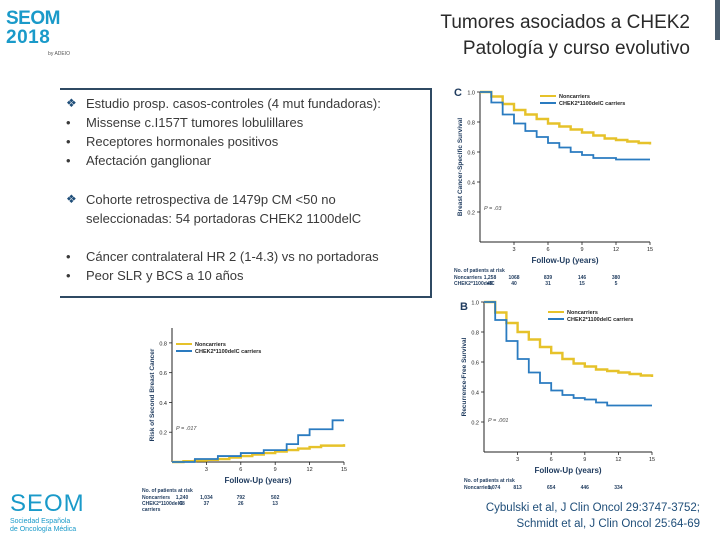  Describe the element at coordinates (241, 498) in the screenshot. I see `risk-value: 792` at that location.